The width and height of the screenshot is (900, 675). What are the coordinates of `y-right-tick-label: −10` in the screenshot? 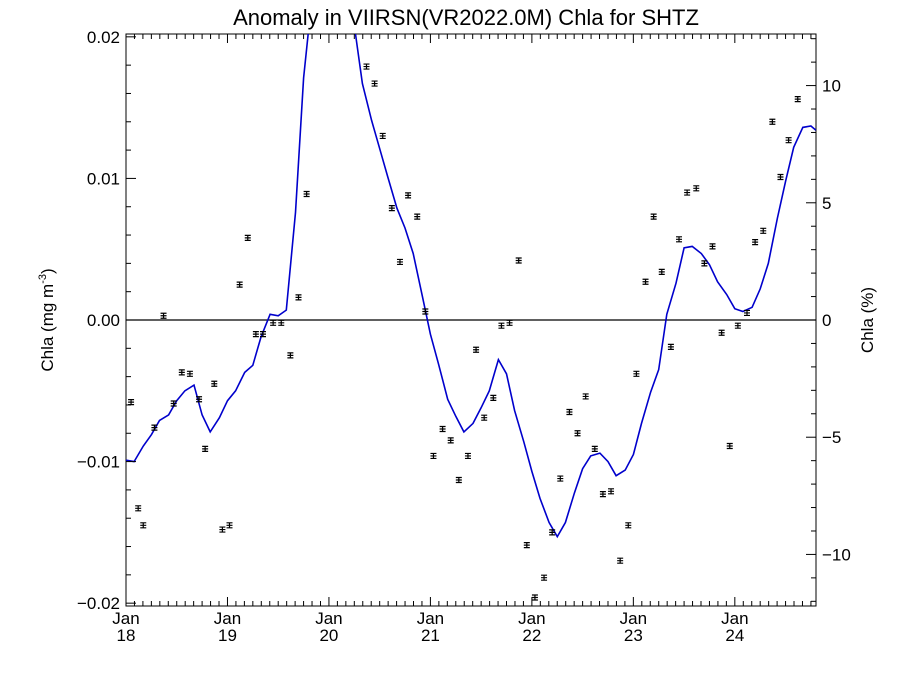 It's located at (836, 554).